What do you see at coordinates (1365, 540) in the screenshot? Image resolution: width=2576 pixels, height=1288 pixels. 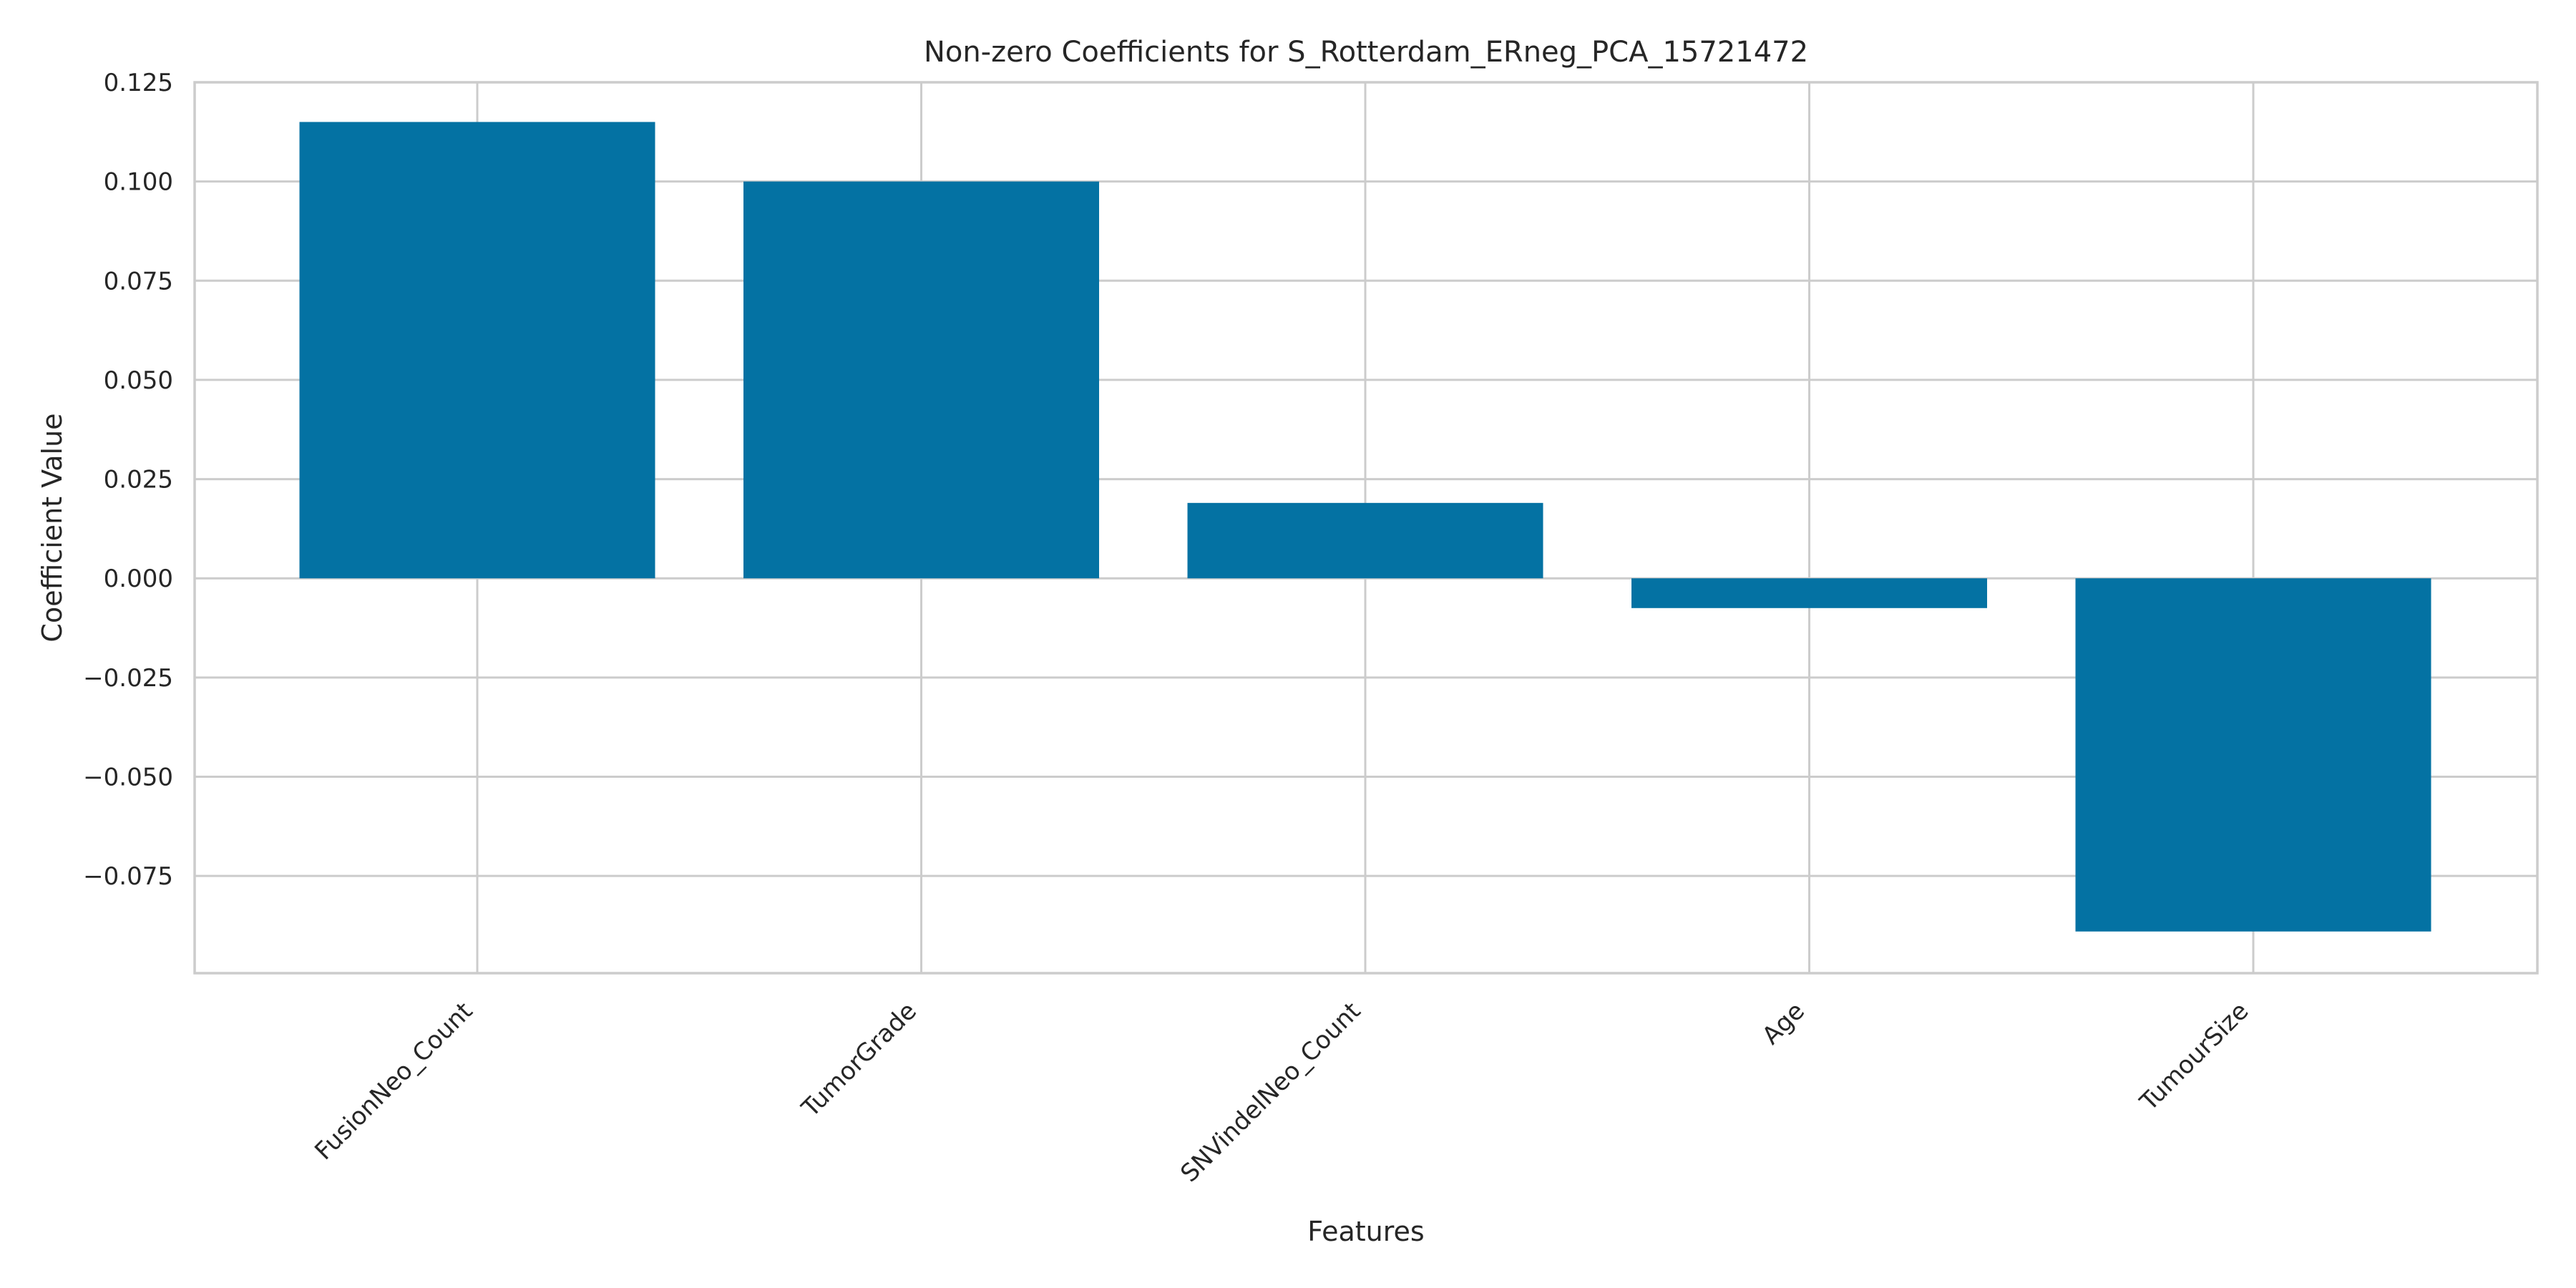 I see `bar-snvindelneo-count` at bounding box center [1365, 540].